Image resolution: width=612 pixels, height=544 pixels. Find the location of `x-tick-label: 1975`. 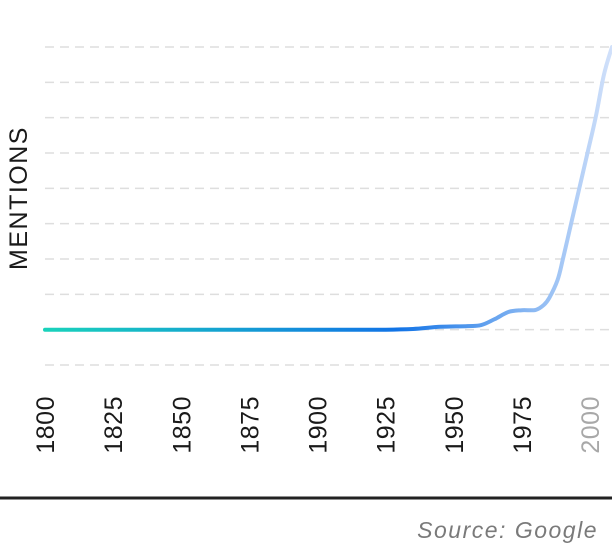

x-tick-label: 1975 is located at coordinates (523, 425).